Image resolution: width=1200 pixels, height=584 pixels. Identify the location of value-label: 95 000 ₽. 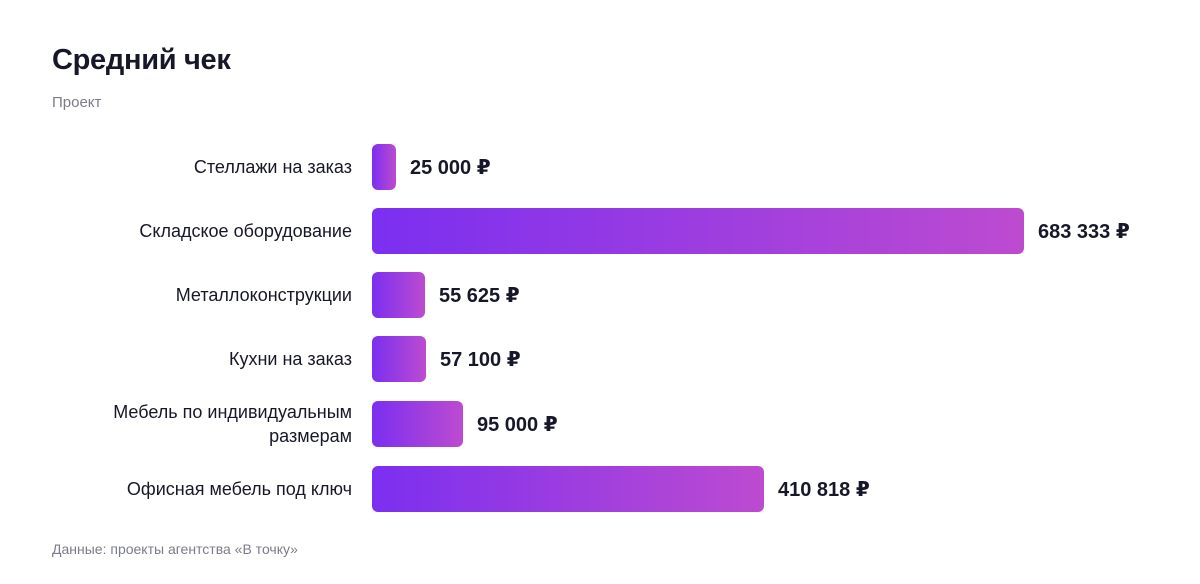
(517, 424).